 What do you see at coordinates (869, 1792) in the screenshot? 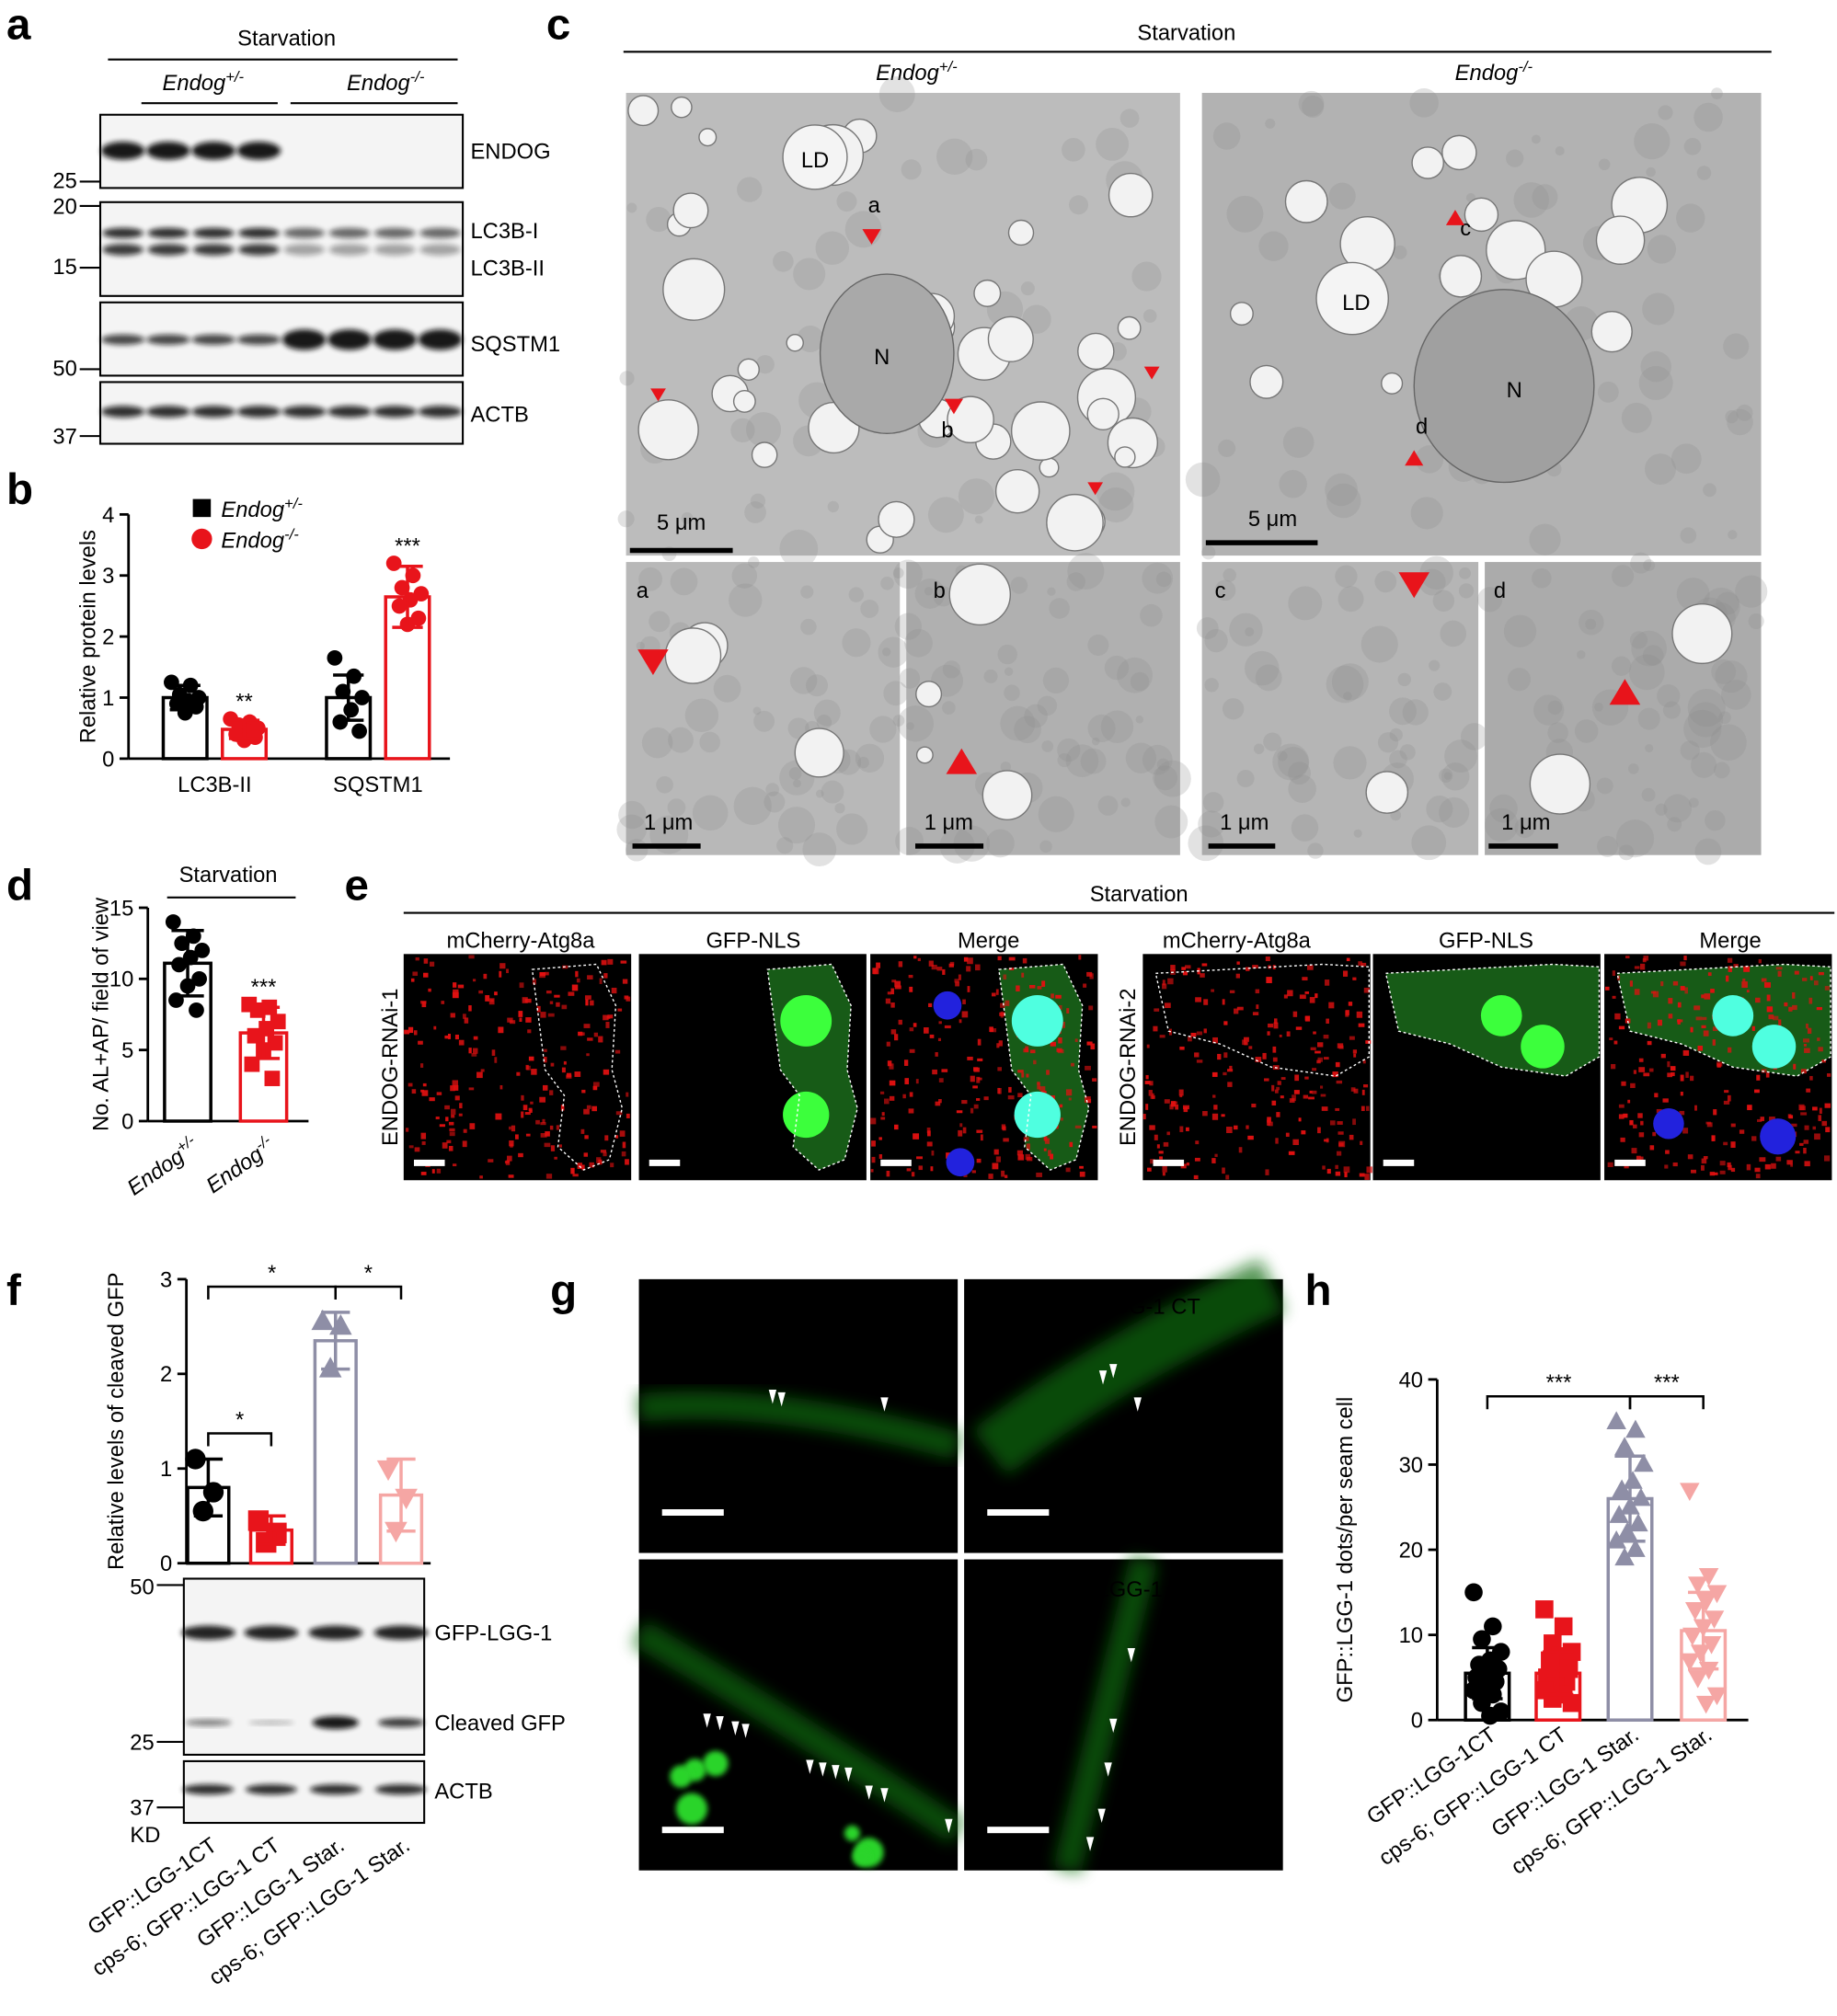
I see `arrowhead` at bounding box center [869, 1792].